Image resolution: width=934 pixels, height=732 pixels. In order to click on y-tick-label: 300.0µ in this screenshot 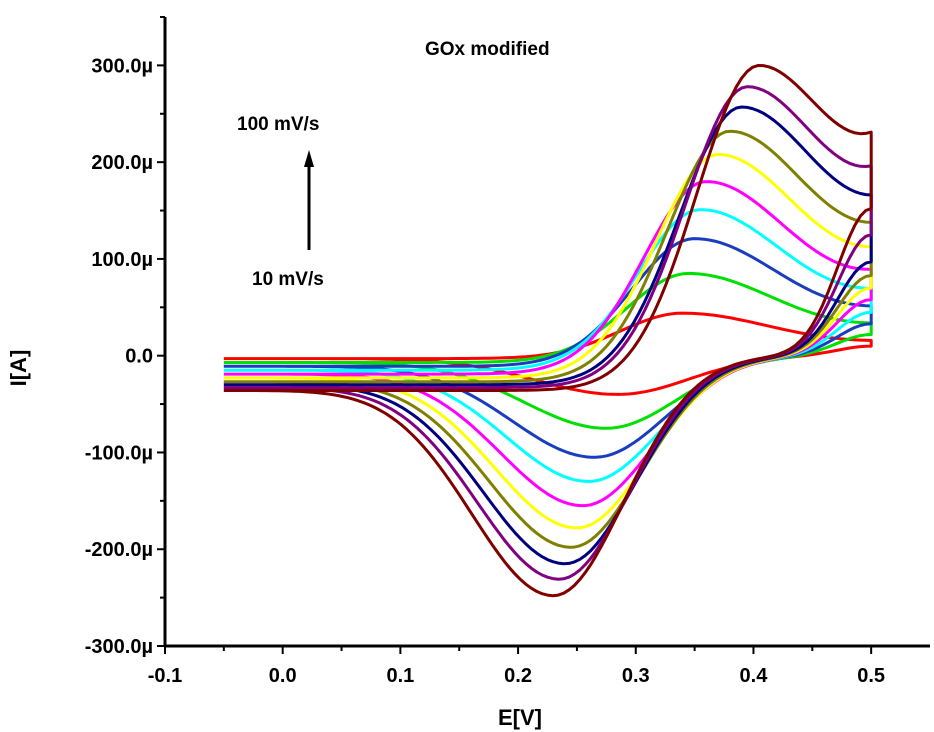, I will do `click(122, 66)`.